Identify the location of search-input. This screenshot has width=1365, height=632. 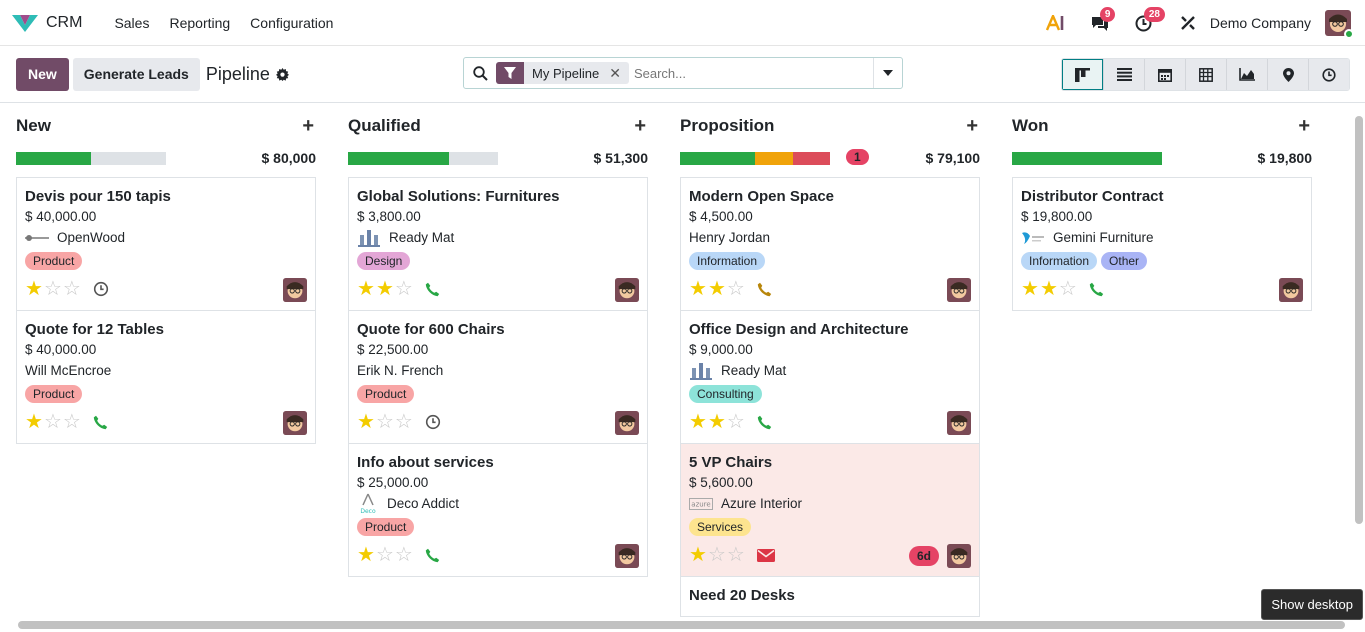
(750, 73).